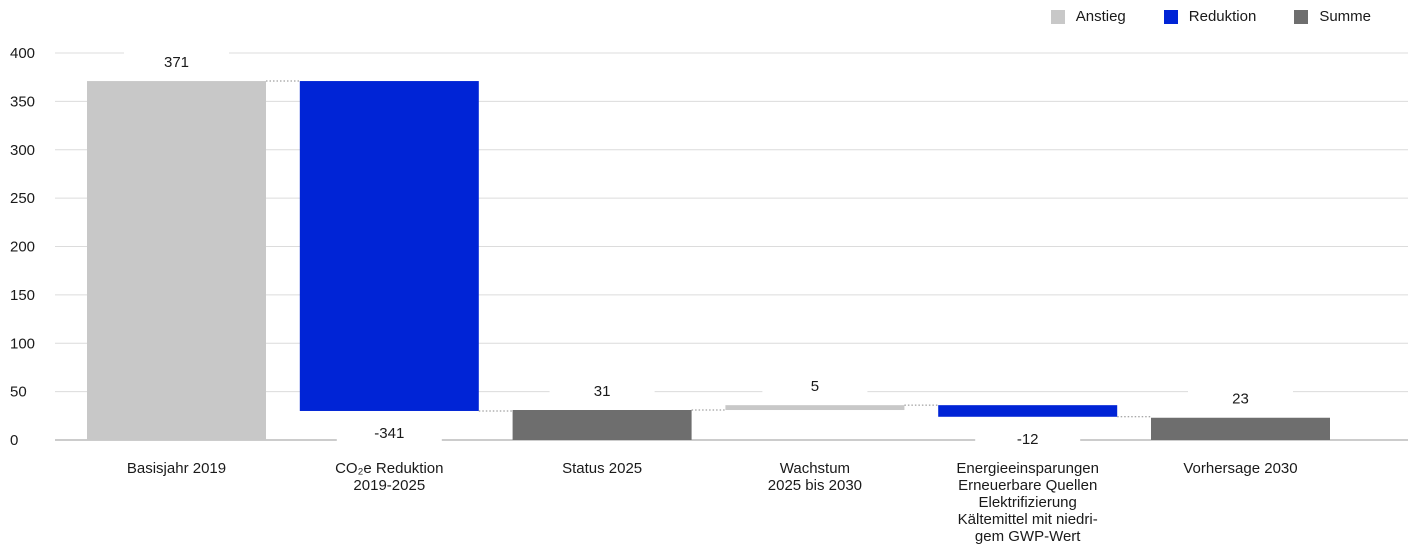 The width and height of the screenshot is (1413, 558). I want to click on x-category-label: 2025 bis 2030, so click(815, 485).